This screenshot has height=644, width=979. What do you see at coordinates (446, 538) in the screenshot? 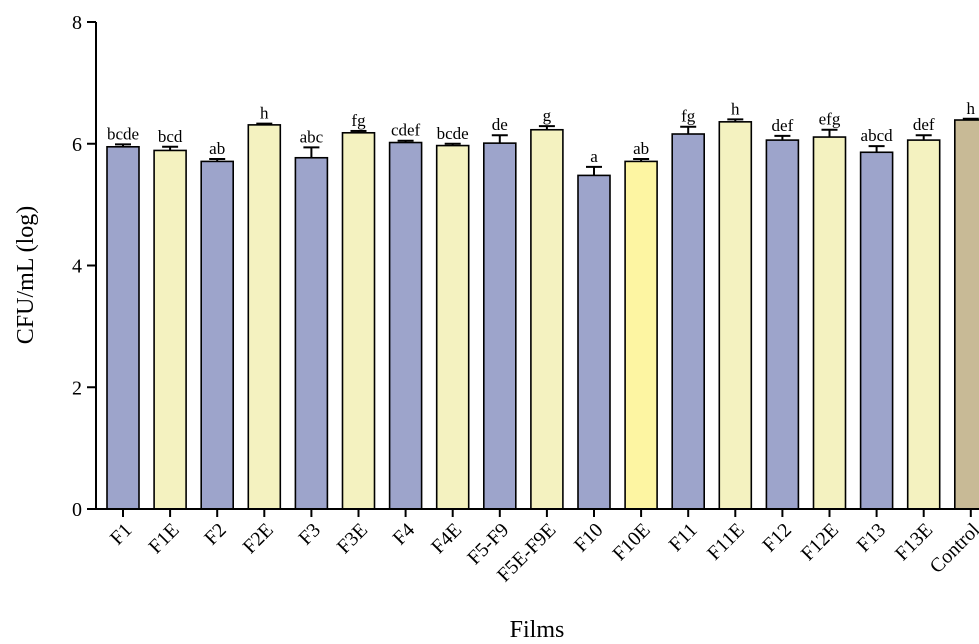
I see `x-tick-label: F4E` at bounding box center [446, 538].